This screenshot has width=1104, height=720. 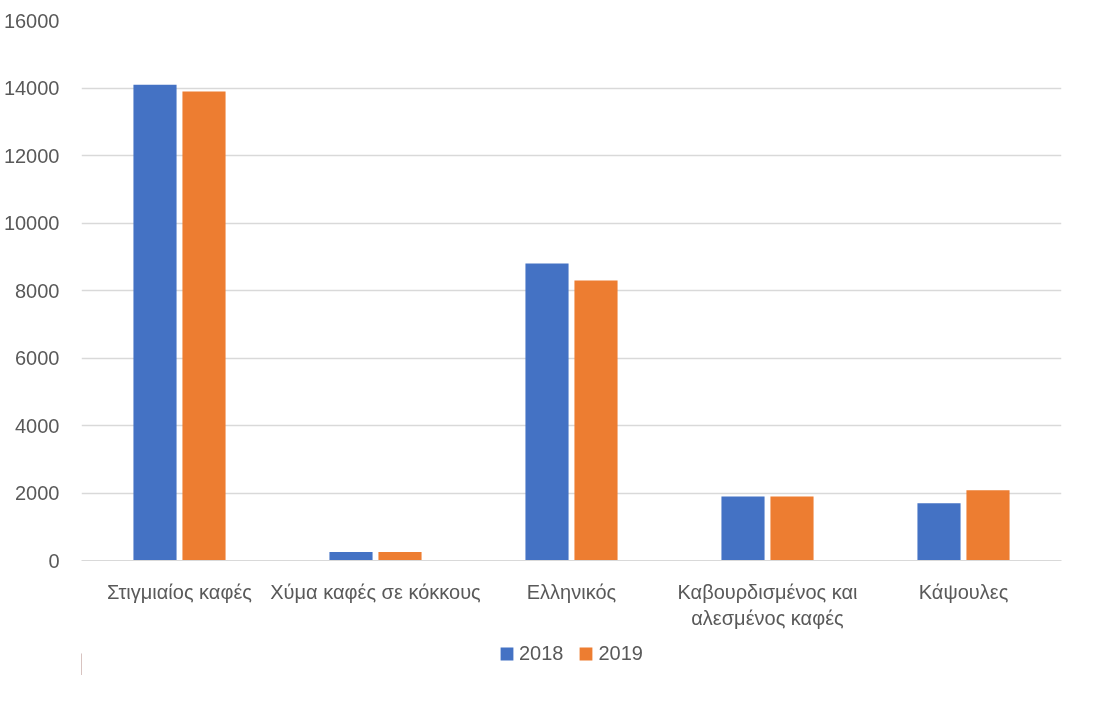 I want to click on y-tick-label: 2000, so click(x=37, y=493).